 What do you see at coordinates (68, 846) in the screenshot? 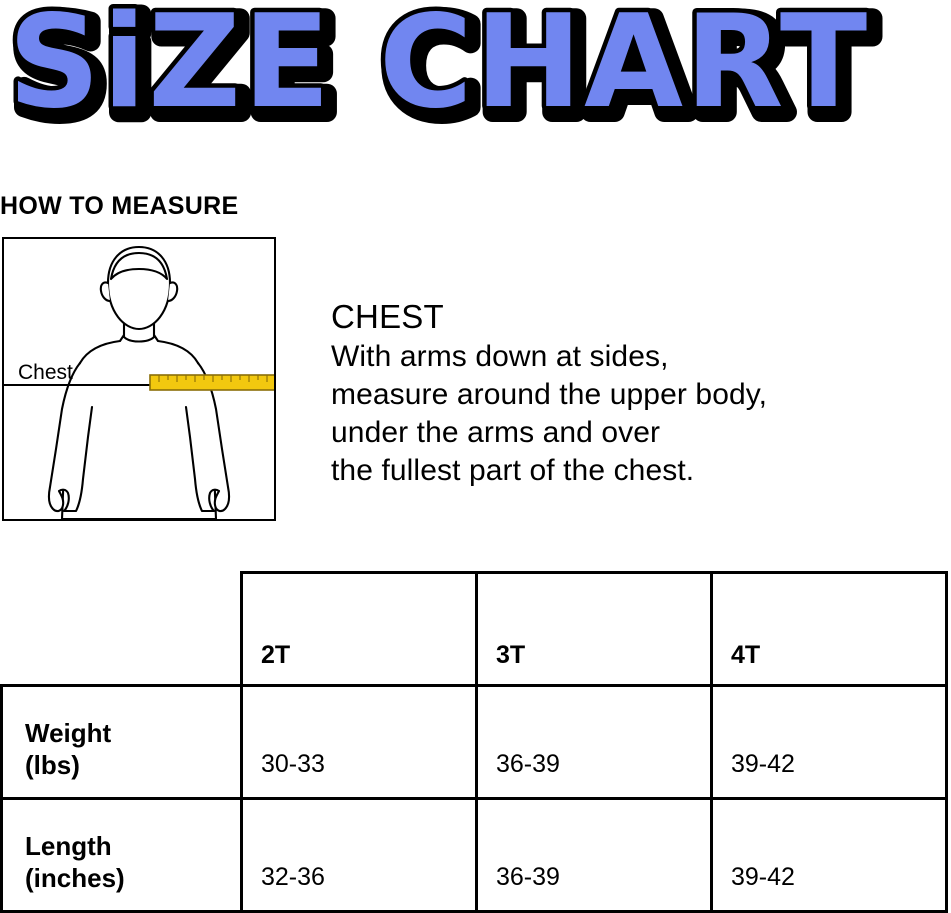
I see `row-label-line1: Length` at bounding box center [68, 846].